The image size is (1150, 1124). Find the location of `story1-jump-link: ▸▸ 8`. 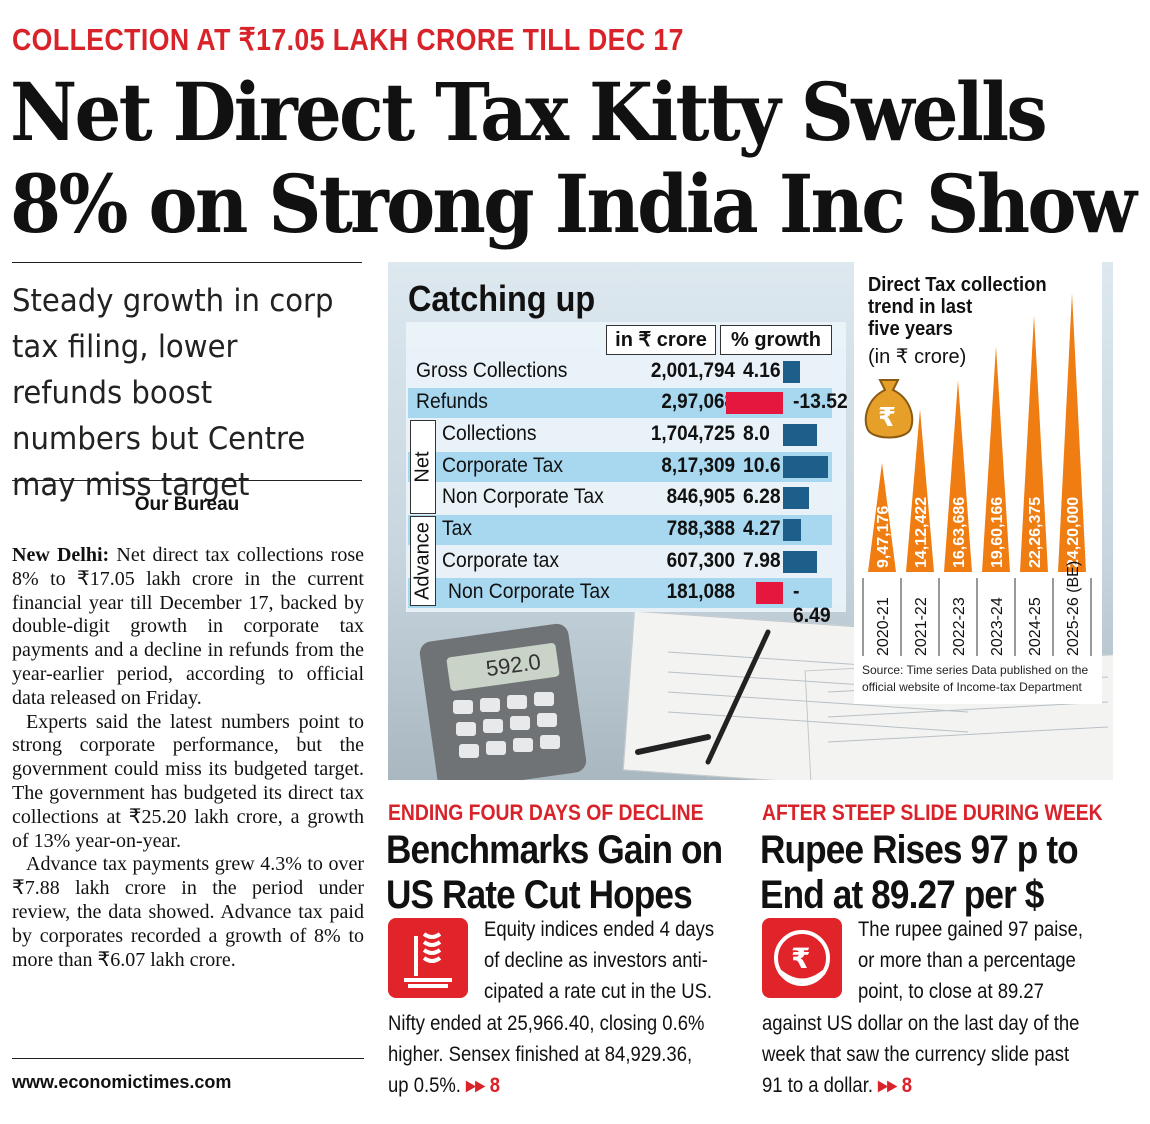

story1-jump-link: ▸▸ 8 is located at coordinates (483, 1085).